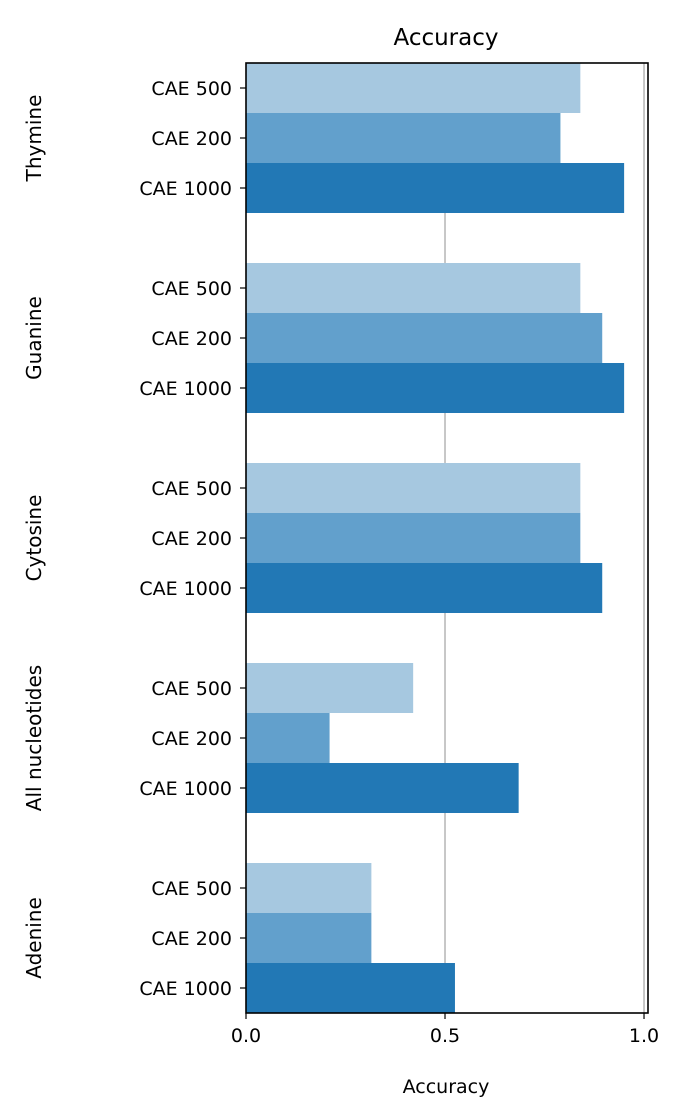 The height and width of the screenshot is (1120, 685). Describe the element at coordinates (34, 139) in the screenshot. I see `group-label-thymine: Thymine` at that location.